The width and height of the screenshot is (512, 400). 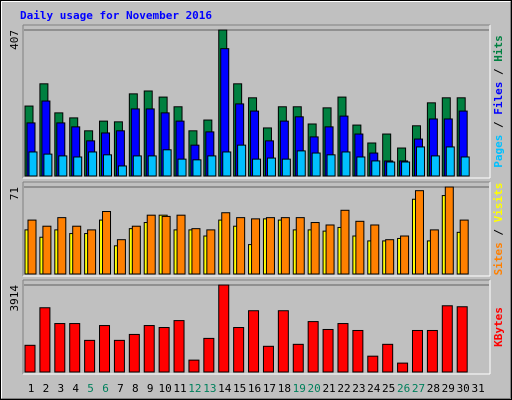 I want to click on legend-entry: Pages, so click(x=498, y=151).